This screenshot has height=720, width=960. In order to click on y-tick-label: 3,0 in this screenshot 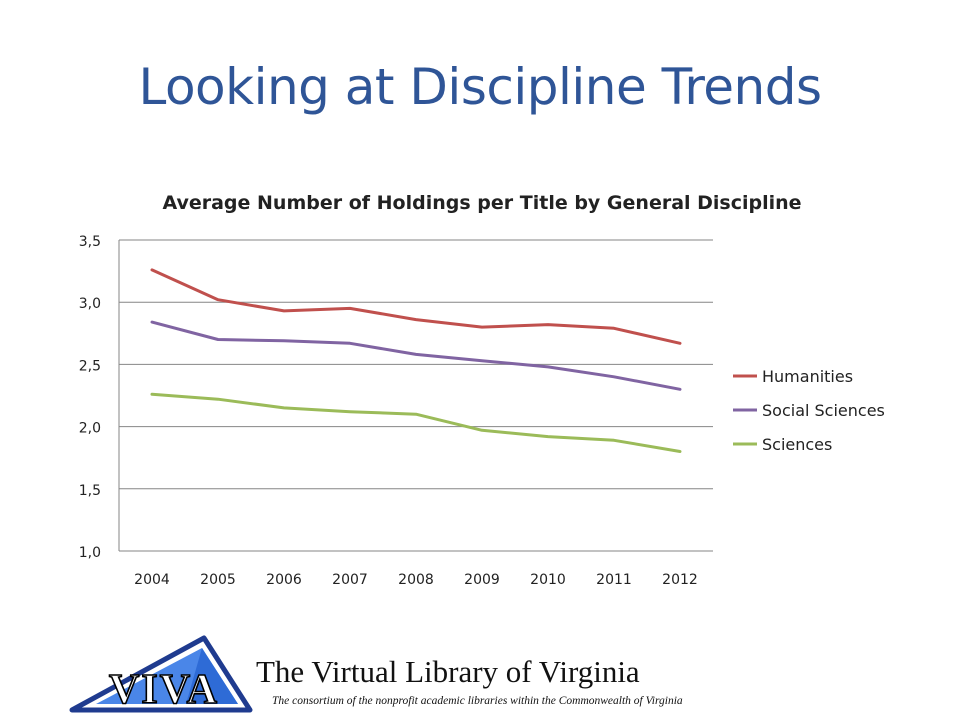, I will do `click(90, 304)`.